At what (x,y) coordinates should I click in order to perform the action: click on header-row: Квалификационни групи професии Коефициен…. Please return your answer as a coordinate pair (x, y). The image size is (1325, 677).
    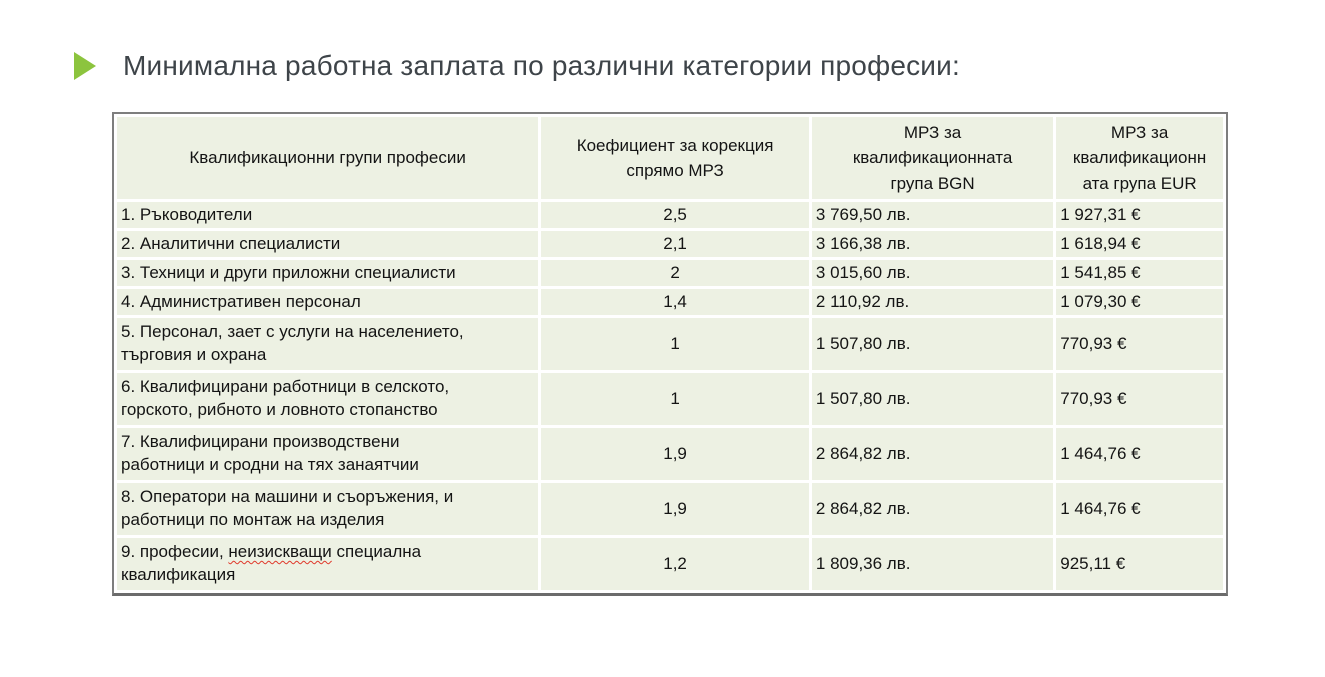
    Looking at the image, I should click on (670, 158).